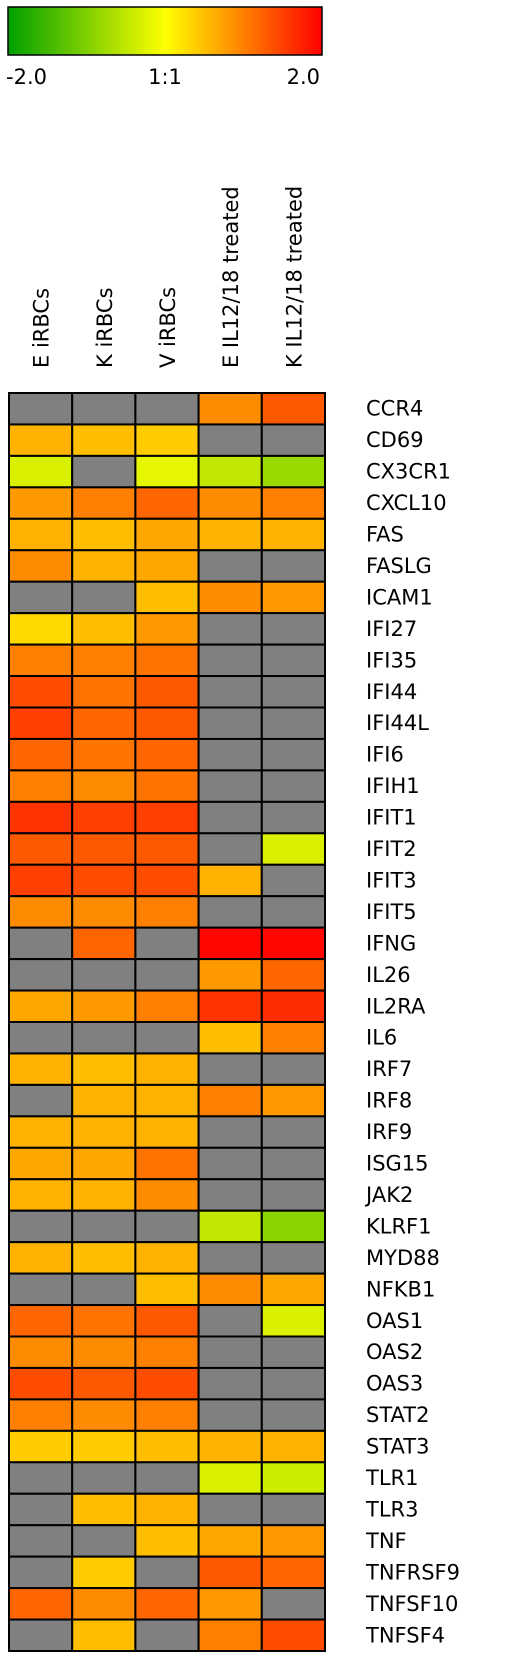  I want to click on row-label: CXCL10, so click(406, 503).